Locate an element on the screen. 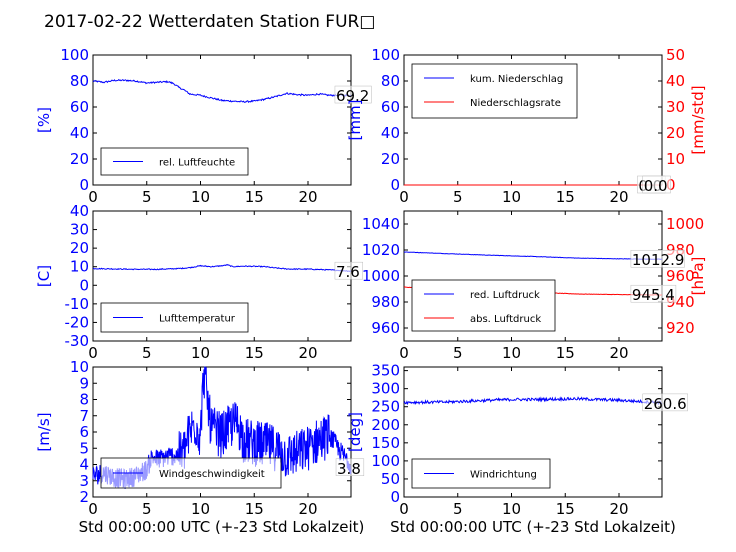  y-tick-label: -10 is located at coordinates (77, 304).